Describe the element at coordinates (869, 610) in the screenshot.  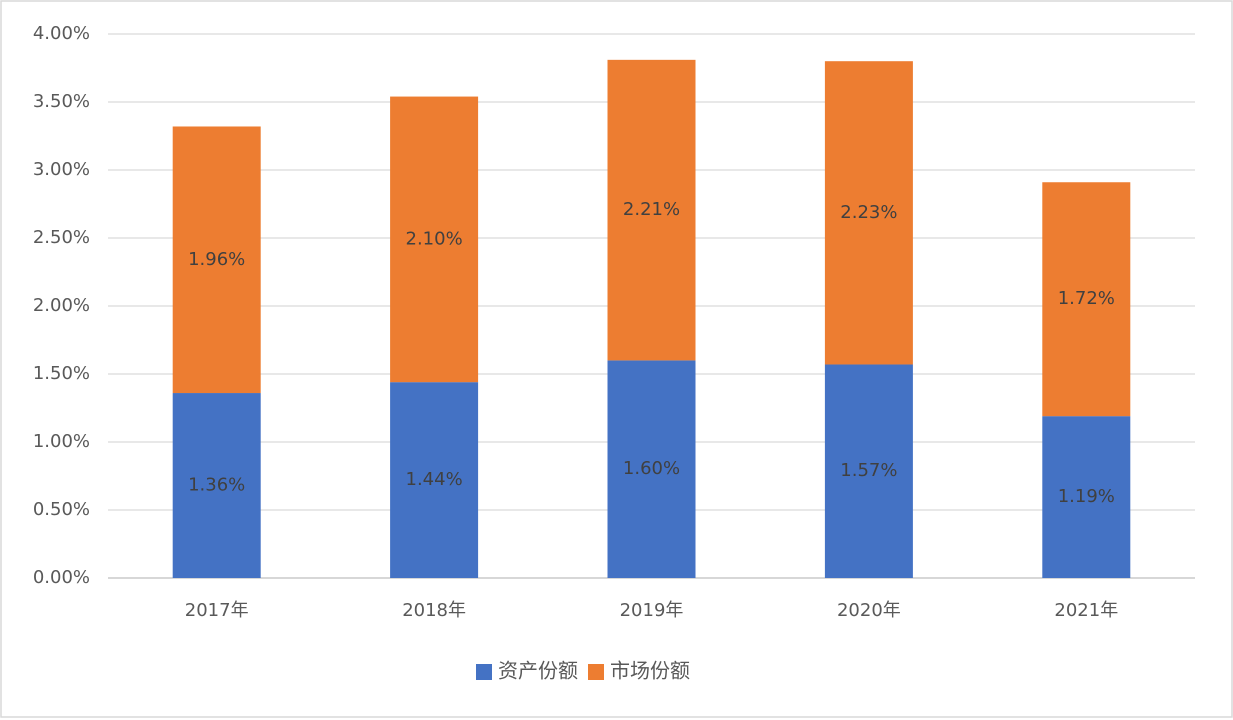
I see `x-tick-label: 2020年` at that location.